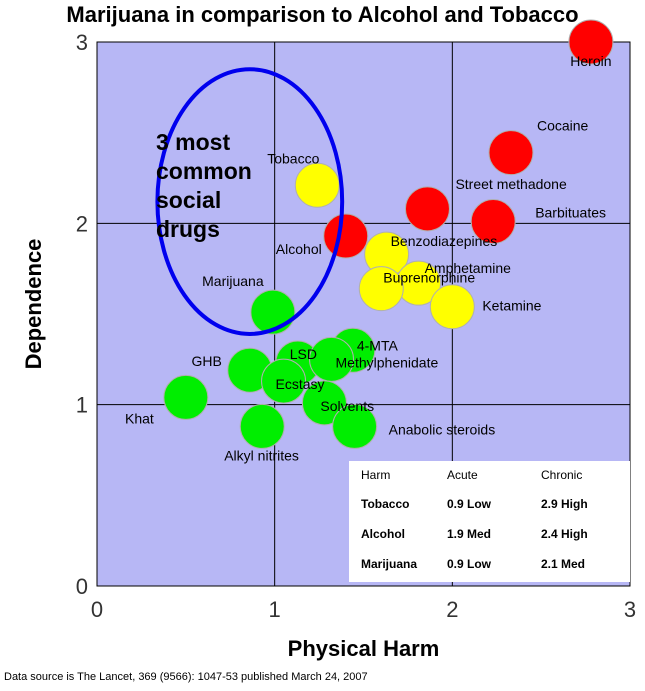 The image size is (645, 691). I want to click on table-cell: 1.9 Med, so click(469, 534).